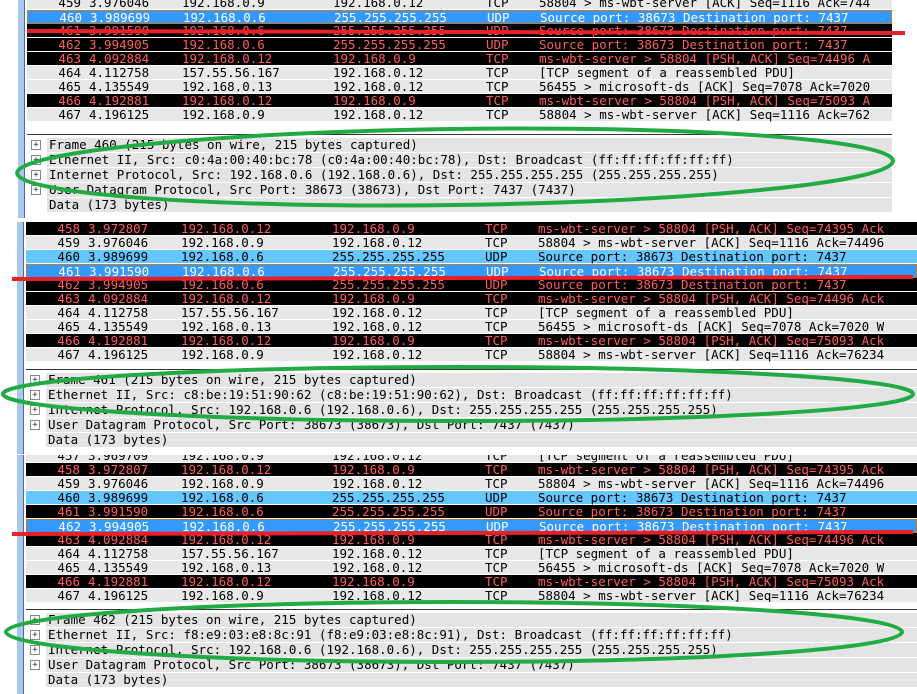 The height and width of the screenshot is (694, 917). What do you see at coordinates (20, 338) in the screenshot?
I see `window-border` at bounding box center [20, 338].